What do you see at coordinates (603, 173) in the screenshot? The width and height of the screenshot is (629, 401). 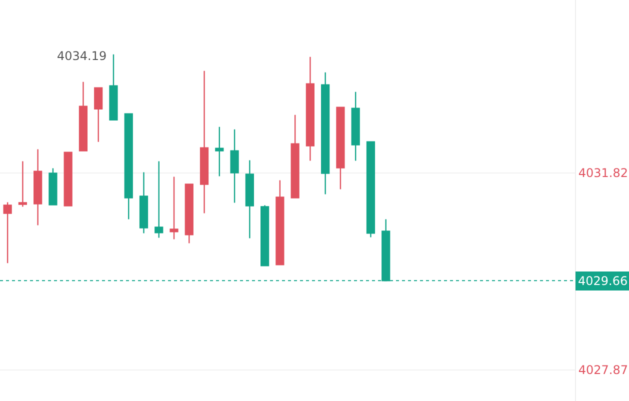 I see `y-tick-label: 4031.82` at bounding box center [603, 173].